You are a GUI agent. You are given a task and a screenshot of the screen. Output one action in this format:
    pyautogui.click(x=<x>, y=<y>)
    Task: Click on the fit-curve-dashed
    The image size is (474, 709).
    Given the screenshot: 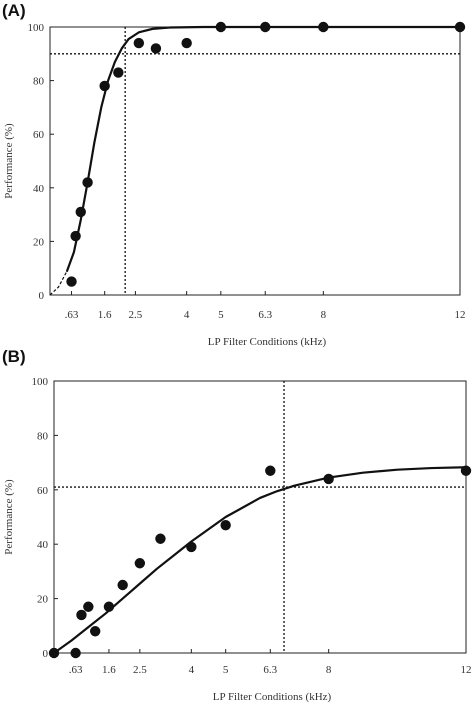 What is the action you would take?
    pyautogui.click(x=58, y=283)
    